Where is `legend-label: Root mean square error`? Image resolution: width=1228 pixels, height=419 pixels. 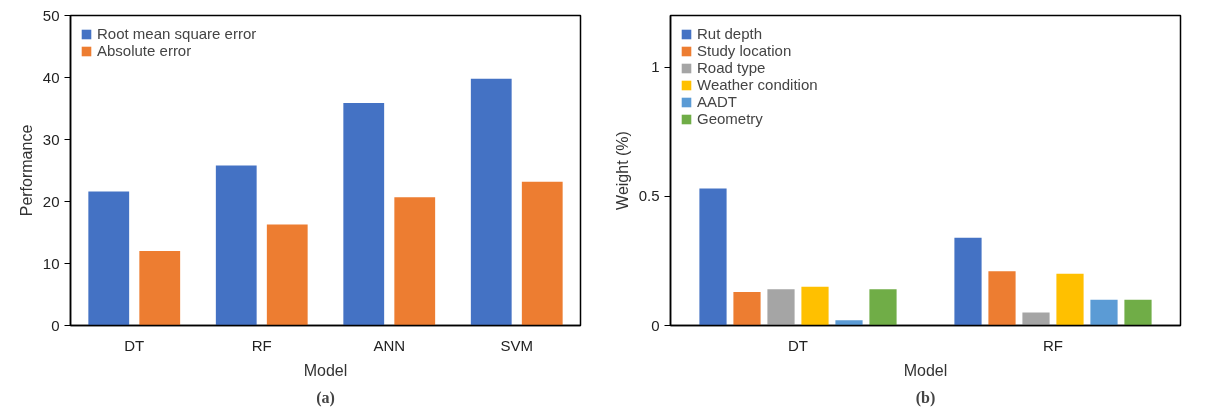 legend-label: Root mean square error is located at coordinates (177, 33).